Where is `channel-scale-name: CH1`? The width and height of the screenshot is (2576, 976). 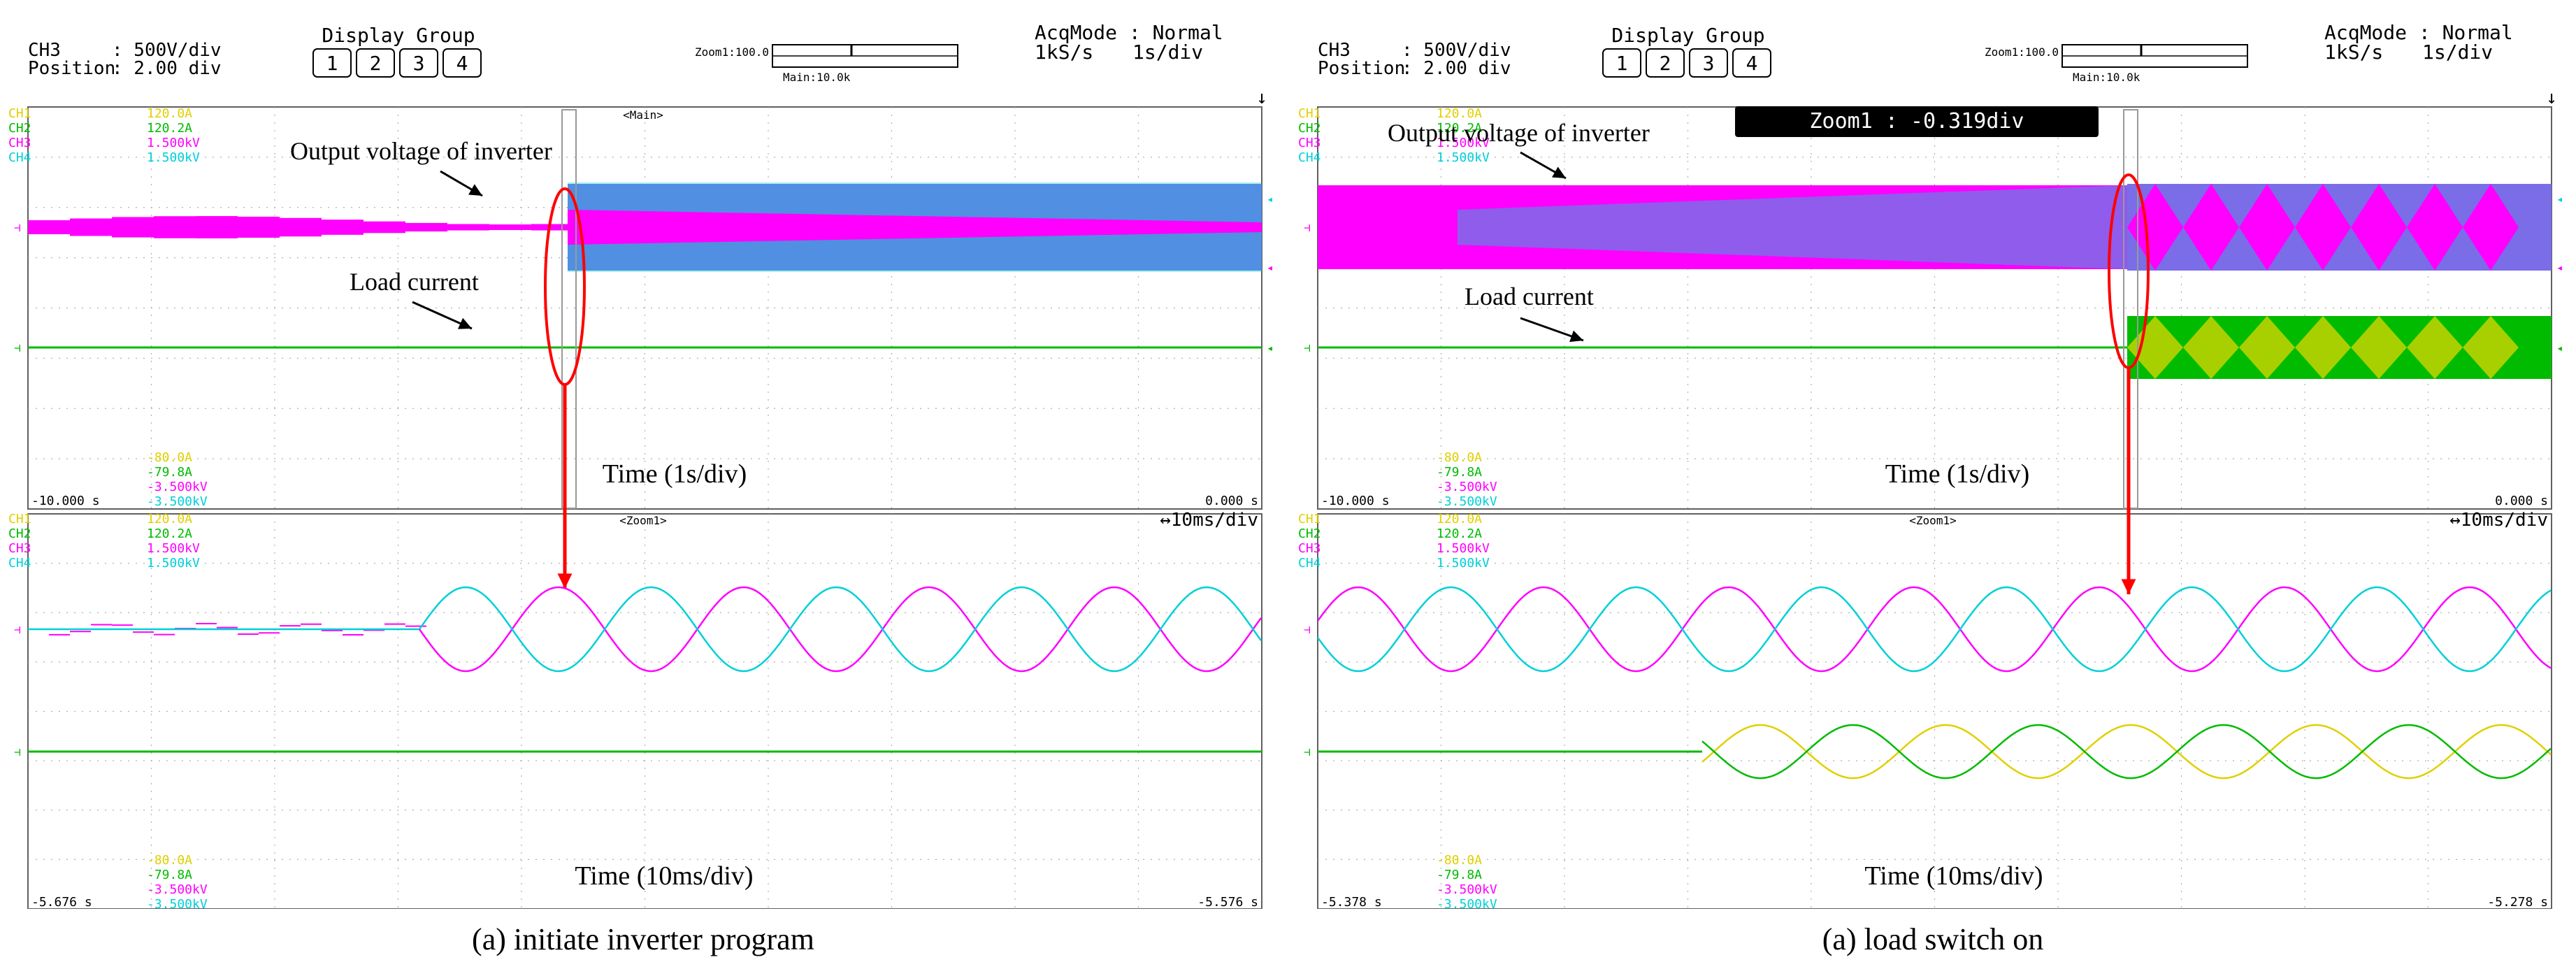
channel-scale-name: CH1 is located at coordinates (1309, 519).